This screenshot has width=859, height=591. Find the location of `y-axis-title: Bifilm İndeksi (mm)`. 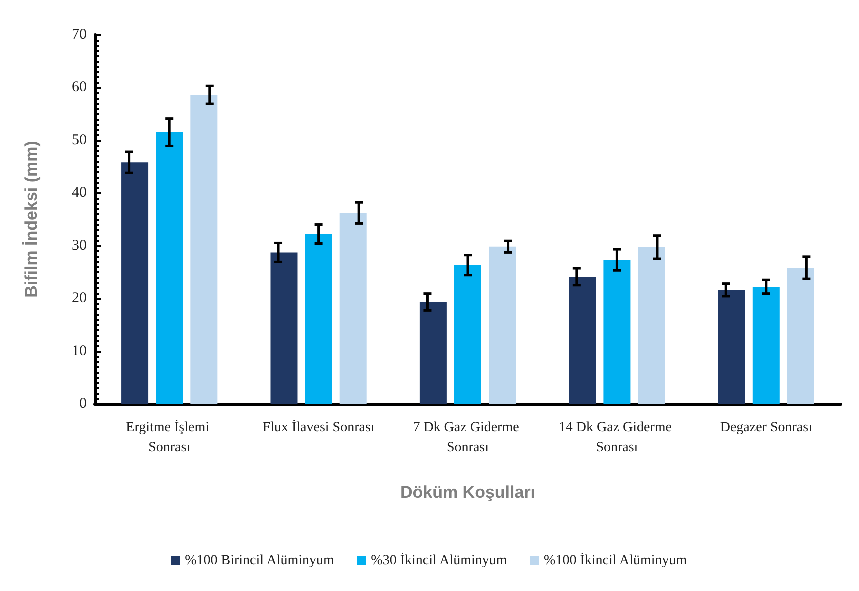

y-axis-title: Bifilm İndeksi (mm) is located at coordinates (31, 219).